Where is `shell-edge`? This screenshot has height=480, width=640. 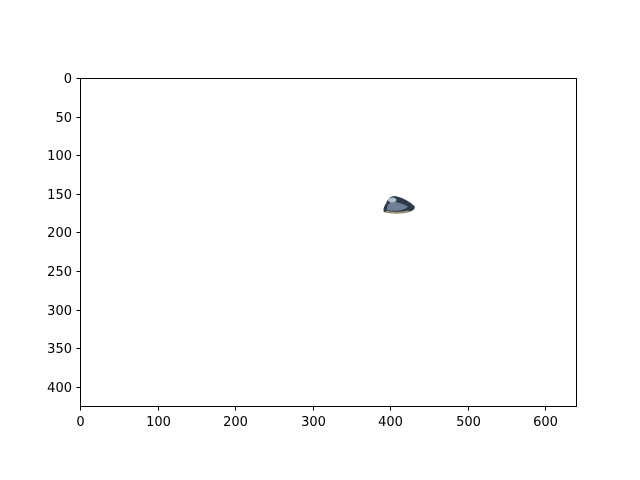
shell-edge is located at coordinates (397, 212).